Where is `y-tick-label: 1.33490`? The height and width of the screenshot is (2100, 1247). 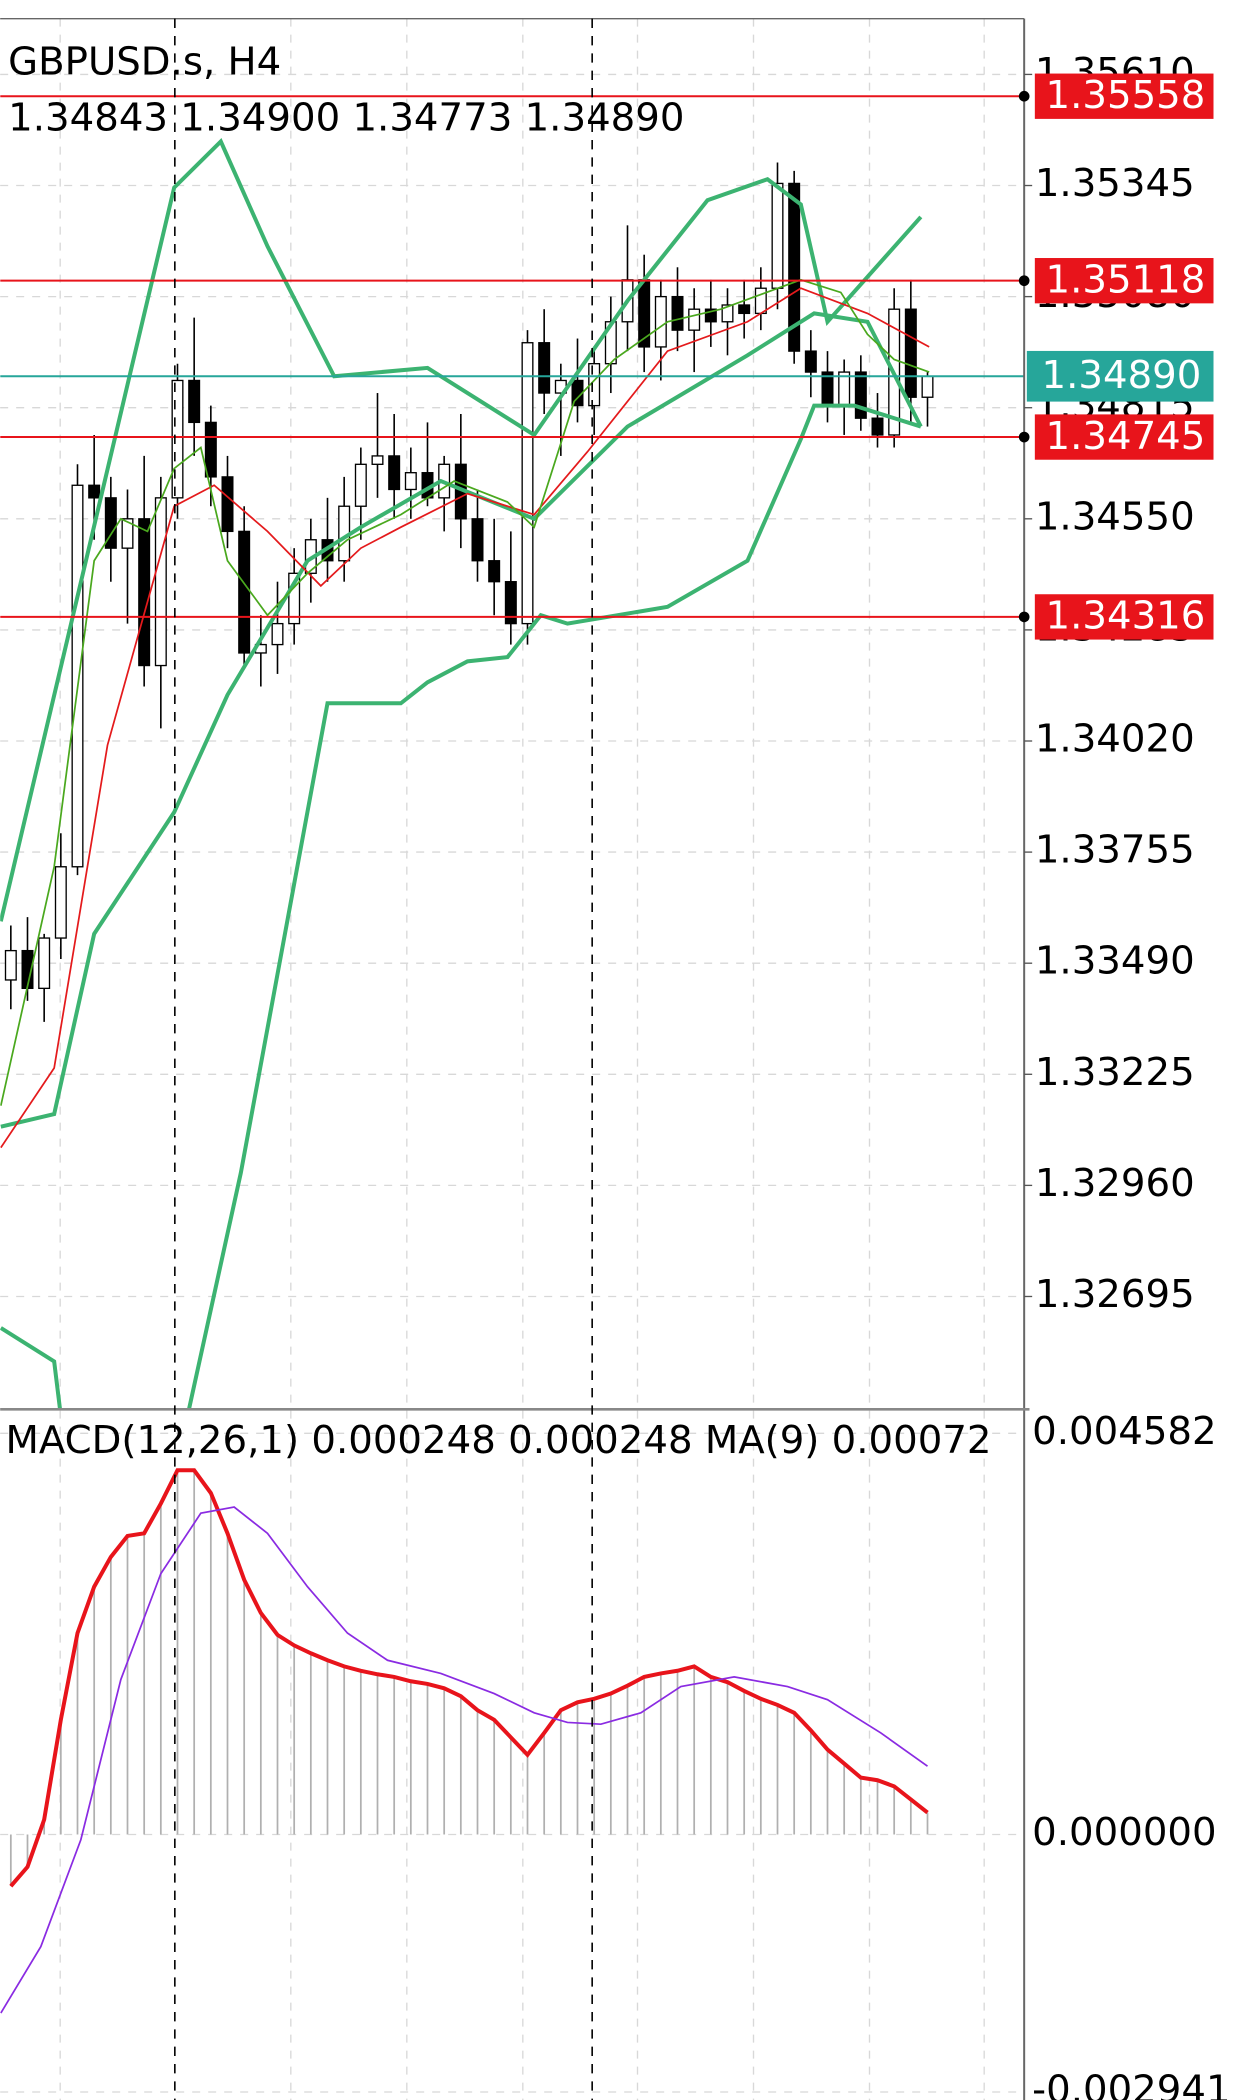 y-tick-label: 1.33490 is located at coordinates (1115, 961).